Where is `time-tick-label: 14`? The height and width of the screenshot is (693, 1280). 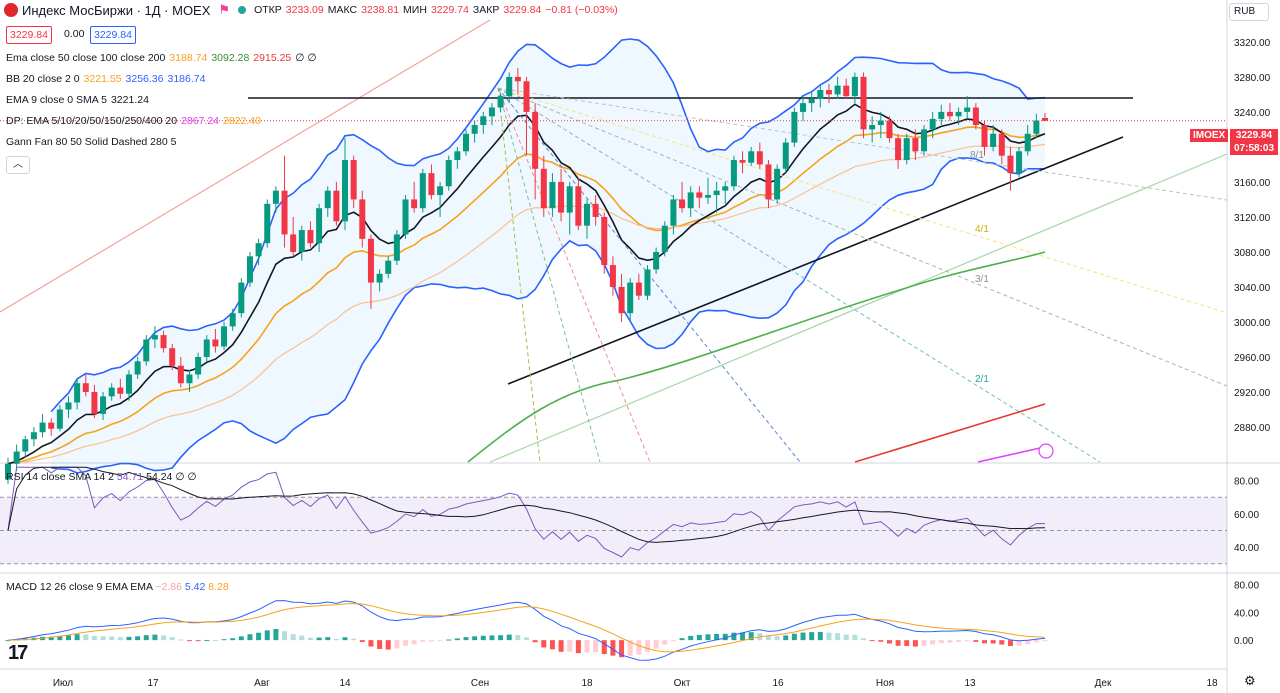 time-tick-label: 14 is located at coordinates (345, 683).